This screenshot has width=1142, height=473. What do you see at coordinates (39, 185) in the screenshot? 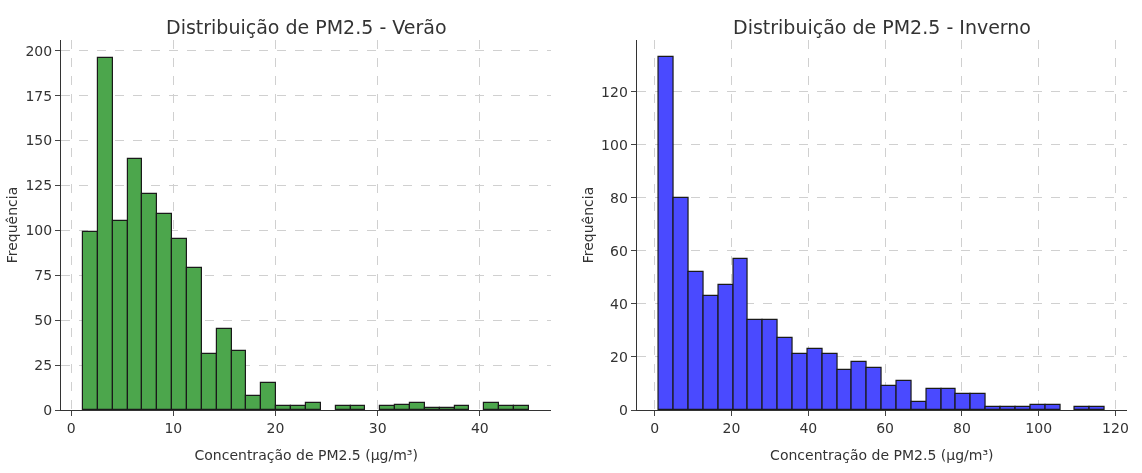
I see `y-tick-label: 125` at bounding box center [39, 185].